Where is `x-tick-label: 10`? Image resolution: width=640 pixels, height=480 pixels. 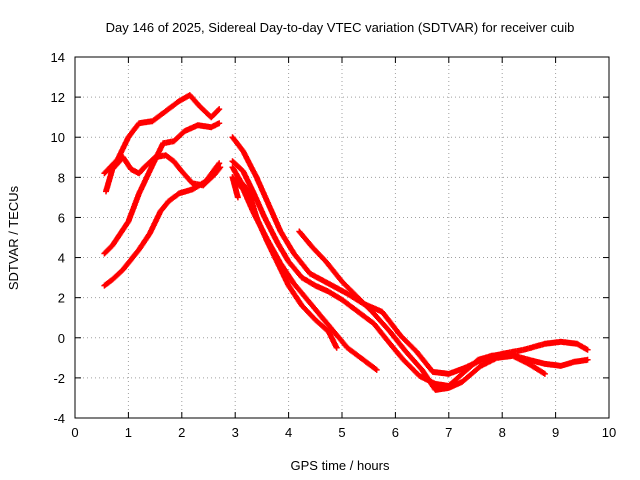
x-tick-label: 10 is located at coordinates (609, 432).